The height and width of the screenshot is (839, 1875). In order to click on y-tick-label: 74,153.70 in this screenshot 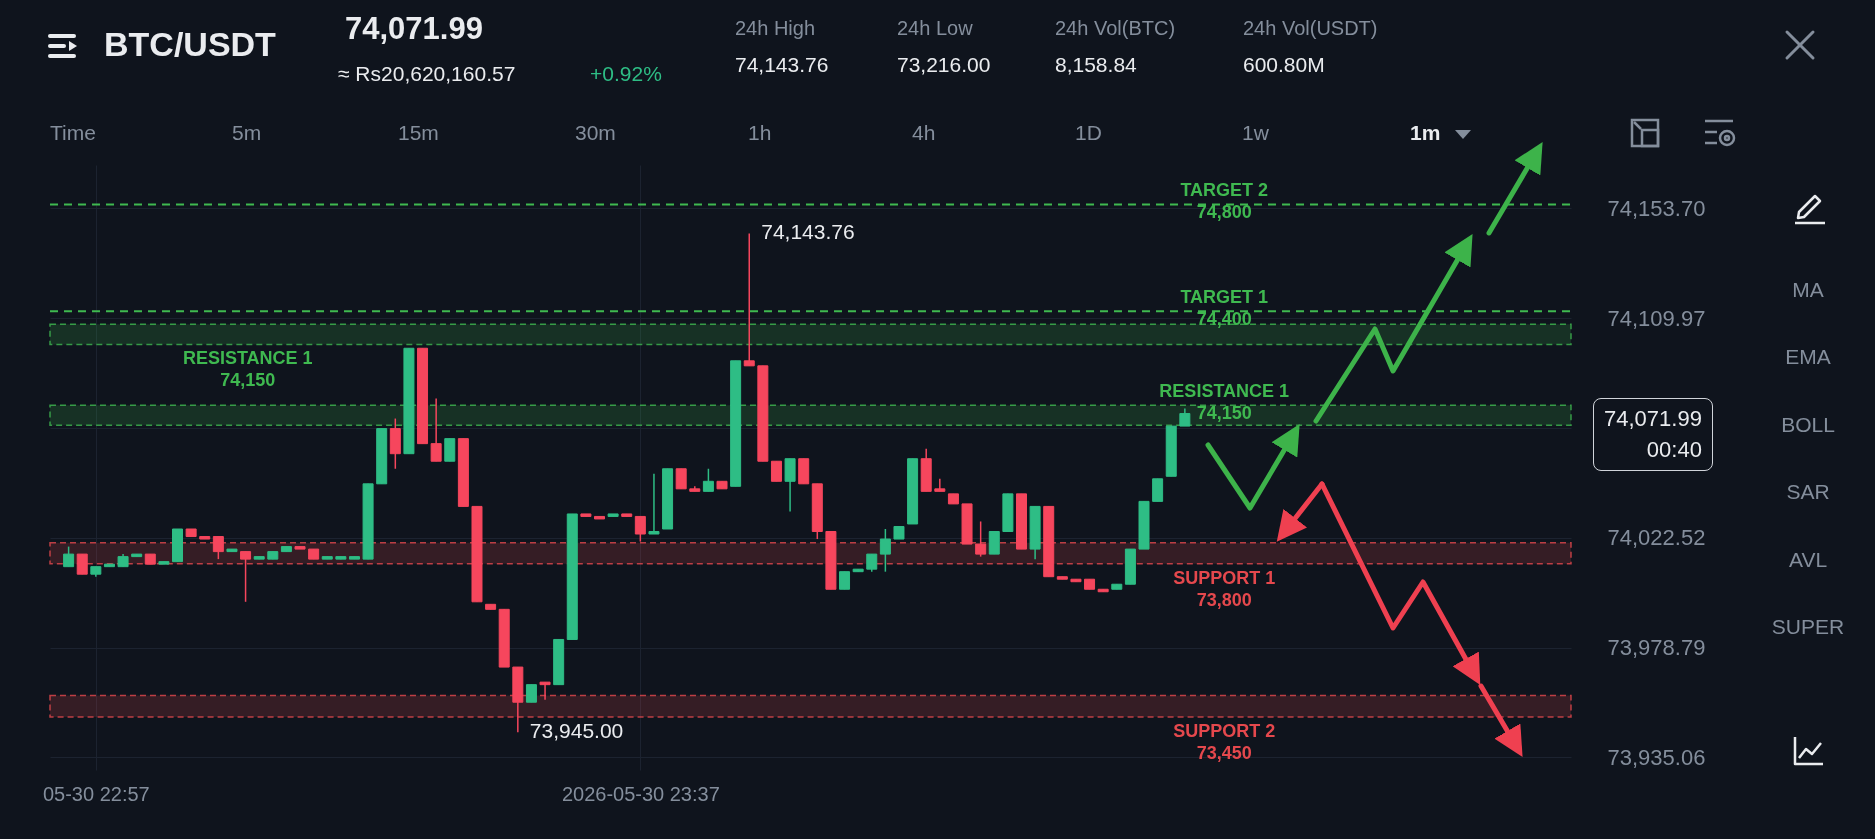, I will do `click(1656, 208)`.